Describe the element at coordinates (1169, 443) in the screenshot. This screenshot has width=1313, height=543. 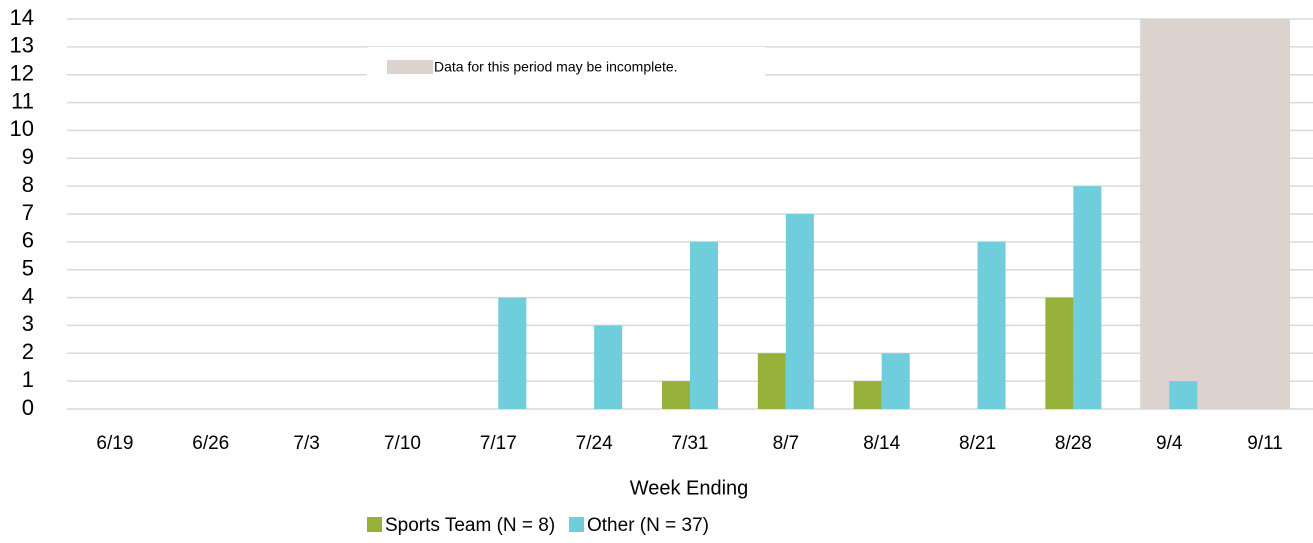
I see `x-tick-label: 9/4` at that location.